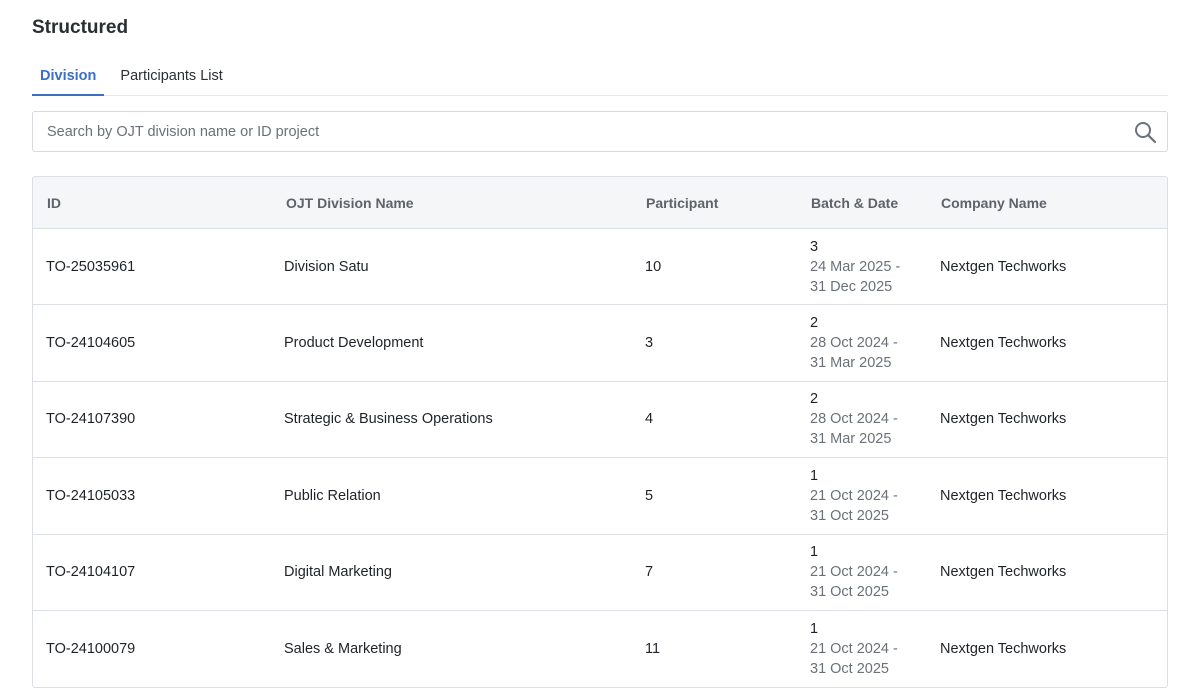 This screenshot has height=690, width=1200. I want to click on tab-bar: Division Participants List, so click(600, 80).